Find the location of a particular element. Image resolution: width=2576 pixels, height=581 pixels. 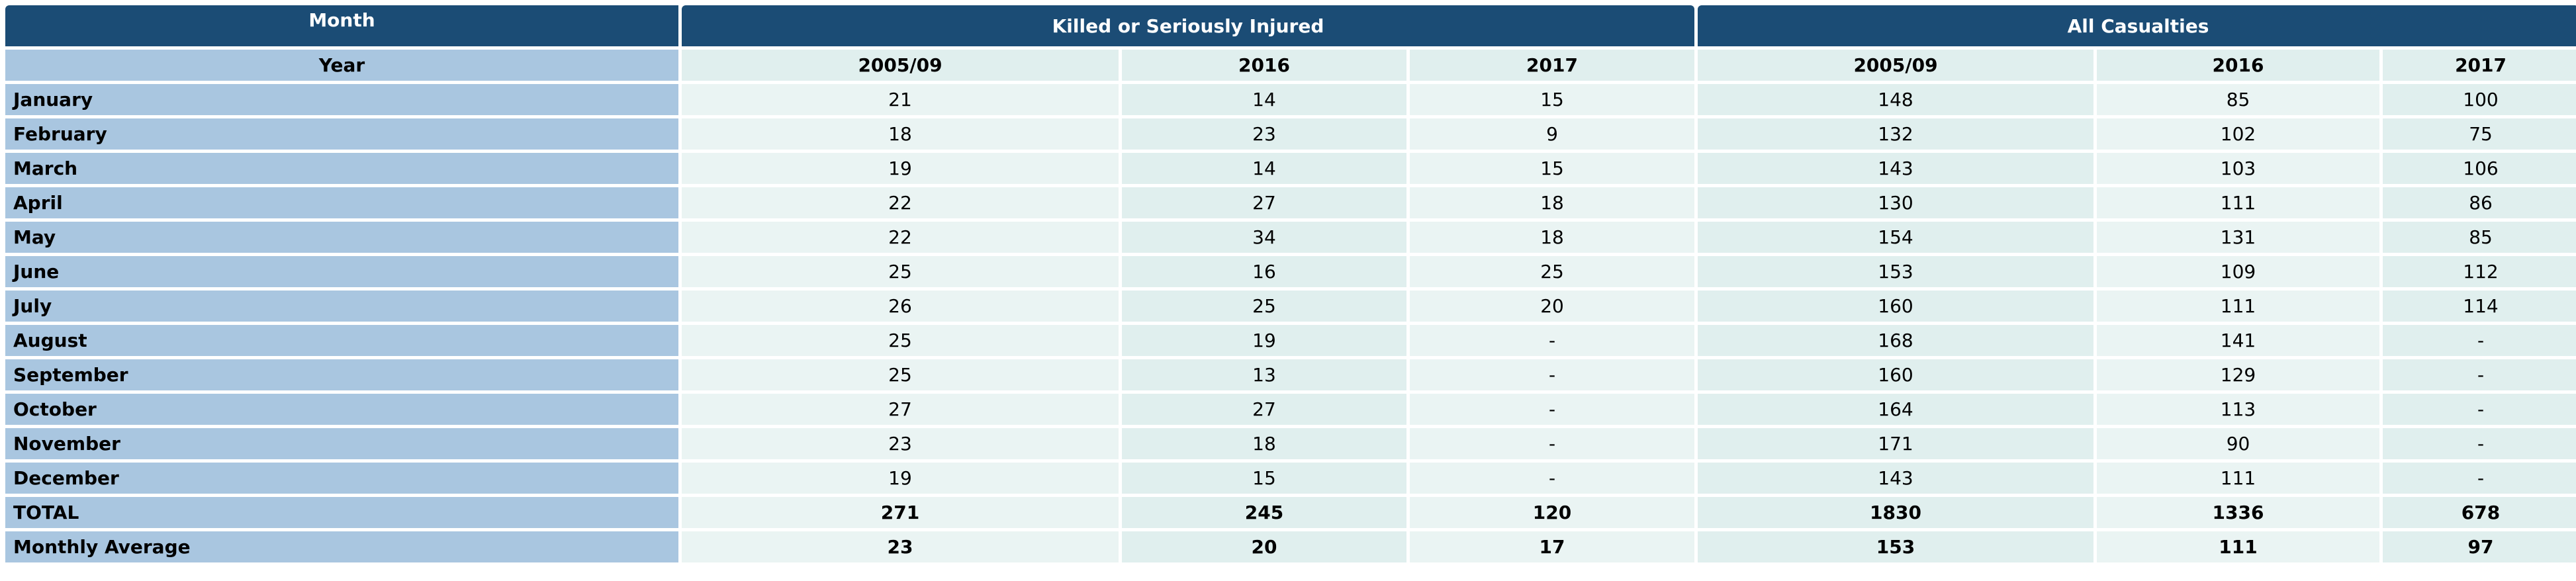

table-cell: 129 is located at coordinates (2238, 375).